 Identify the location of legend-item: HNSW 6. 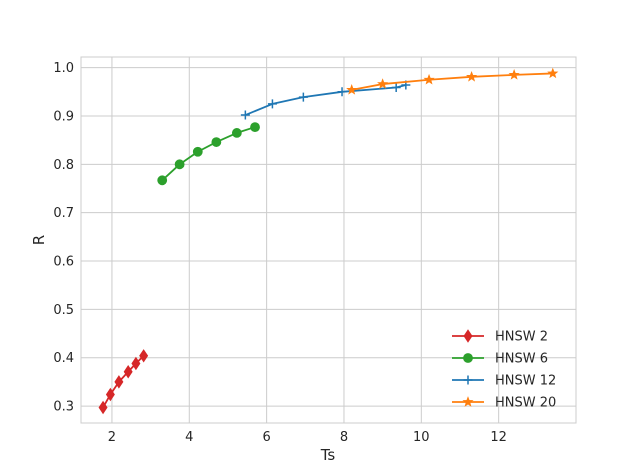
(500, 359).